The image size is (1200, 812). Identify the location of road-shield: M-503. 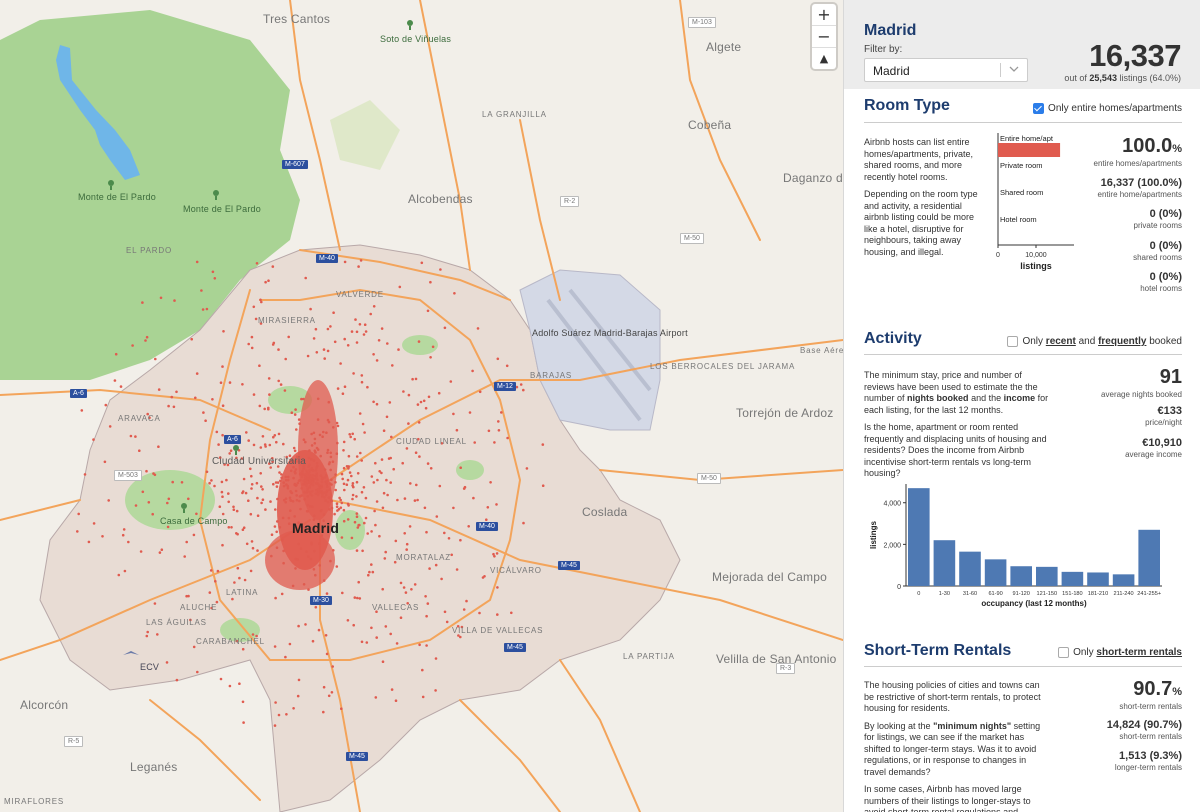
(128, 475).